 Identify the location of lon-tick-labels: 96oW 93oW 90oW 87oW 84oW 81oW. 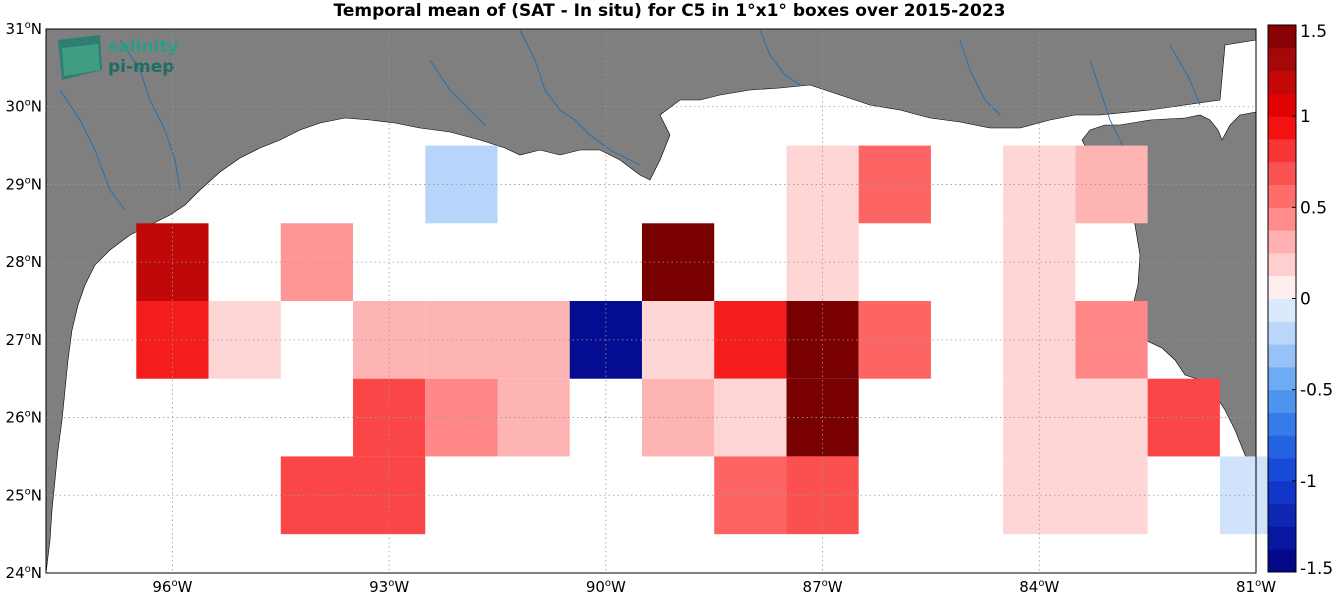
(714, 586).